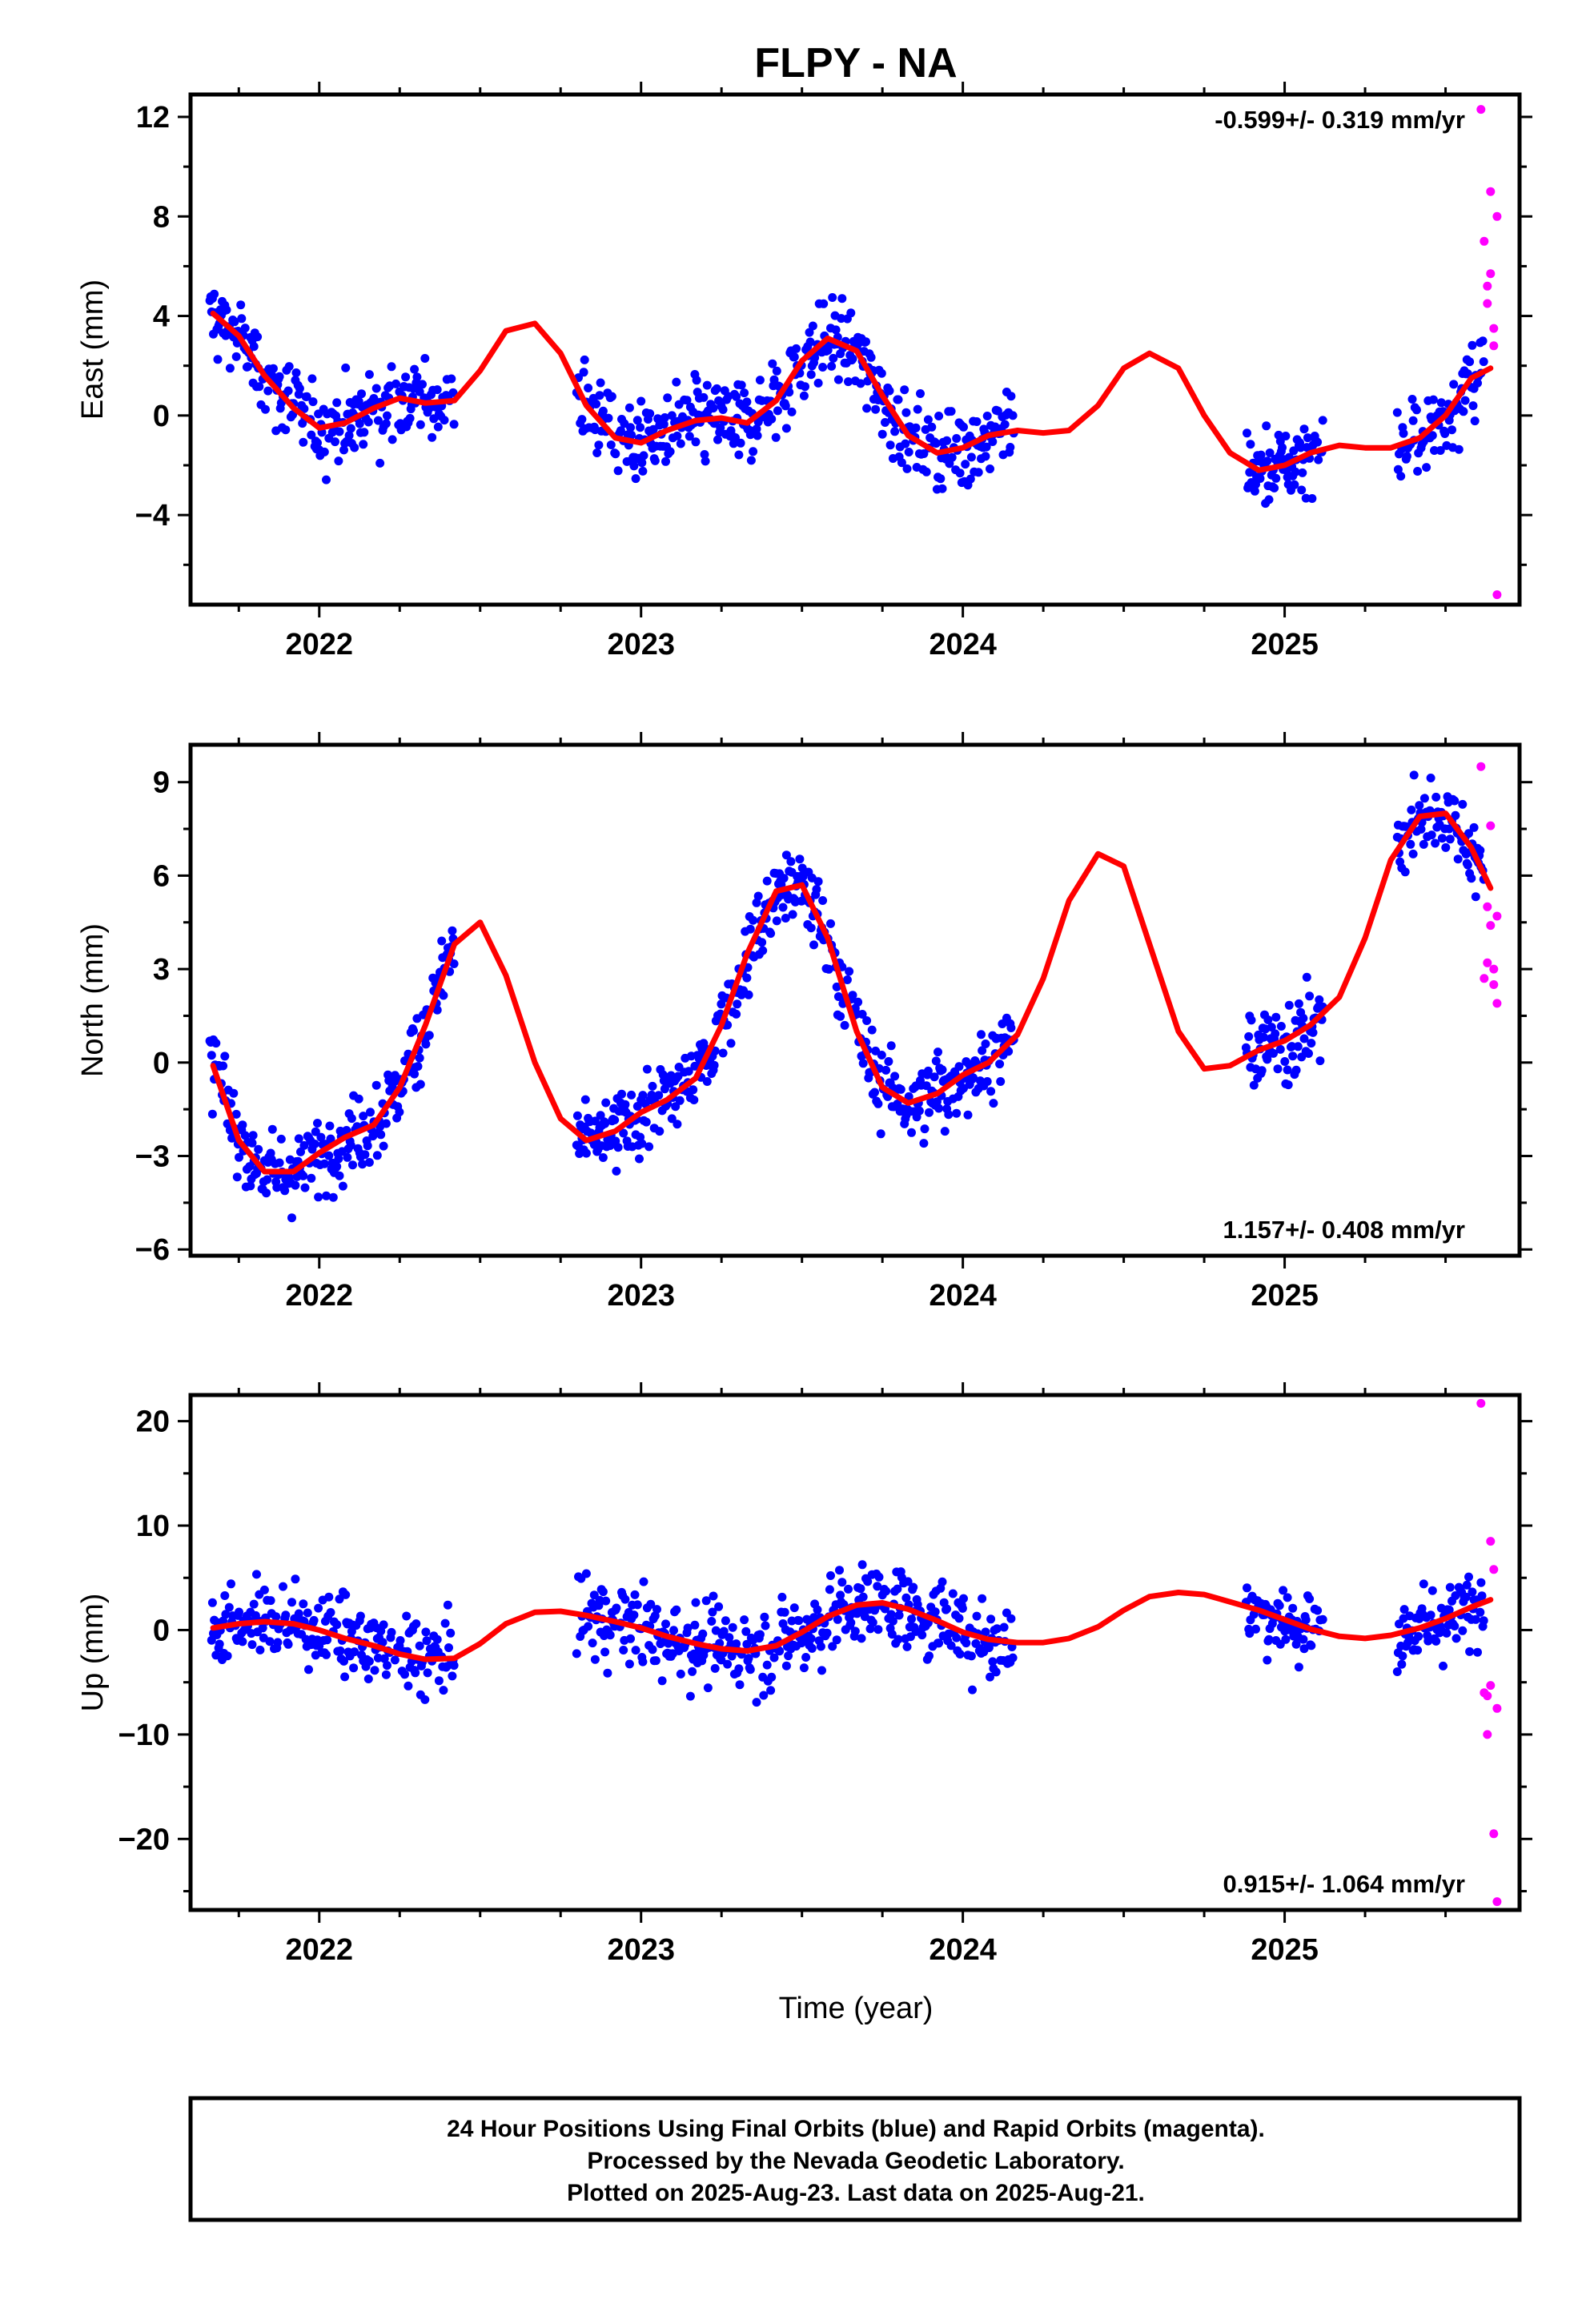  What do you see at coordinates (161, 970) in the screenshot?
I see `y-tick-label: 3` at bounding box center [161, 970].